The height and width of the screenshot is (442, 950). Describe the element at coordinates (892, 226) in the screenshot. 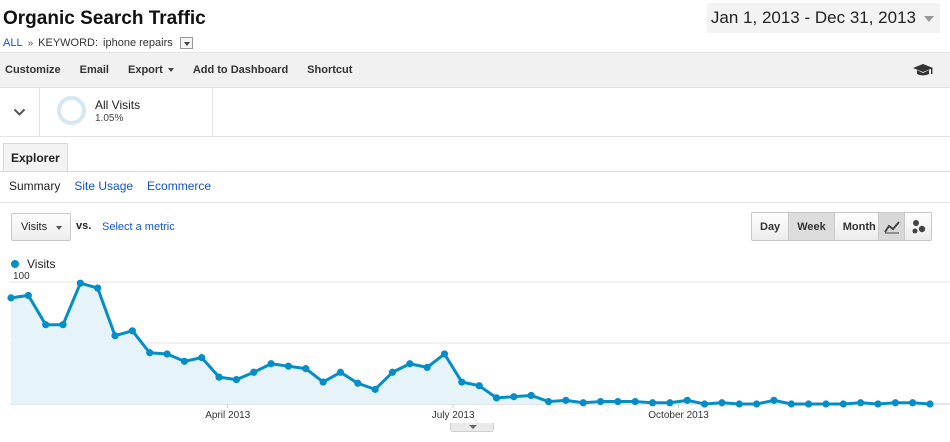

I see `line-chart-button` at that location.